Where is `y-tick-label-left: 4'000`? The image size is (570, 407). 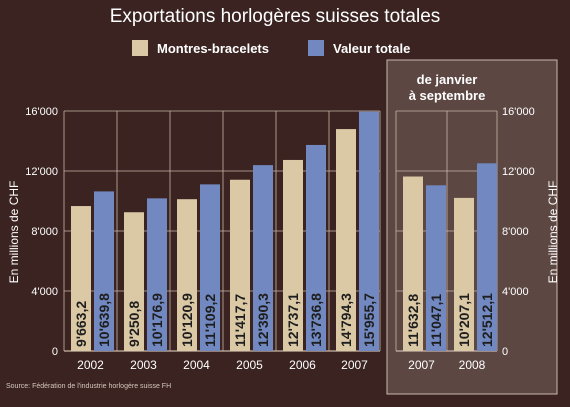 y-tick-label-left: 4'000 is located at coordinates (44, 292).